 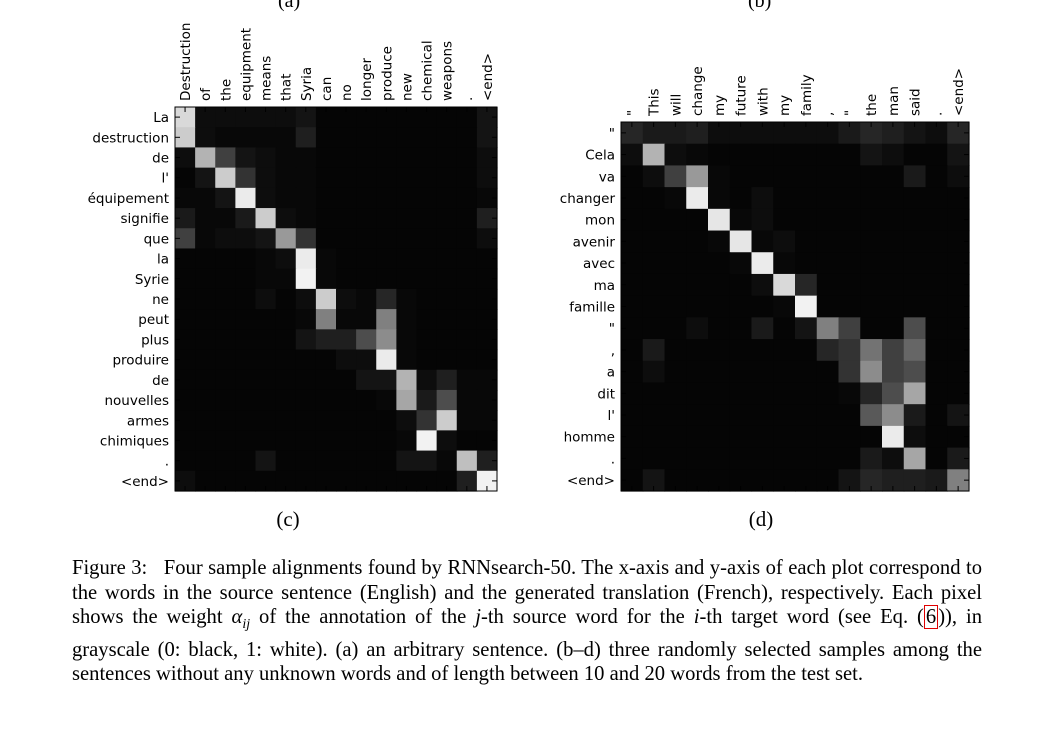 I want to click on x-tick-label: the, so click(x=872, y=105).